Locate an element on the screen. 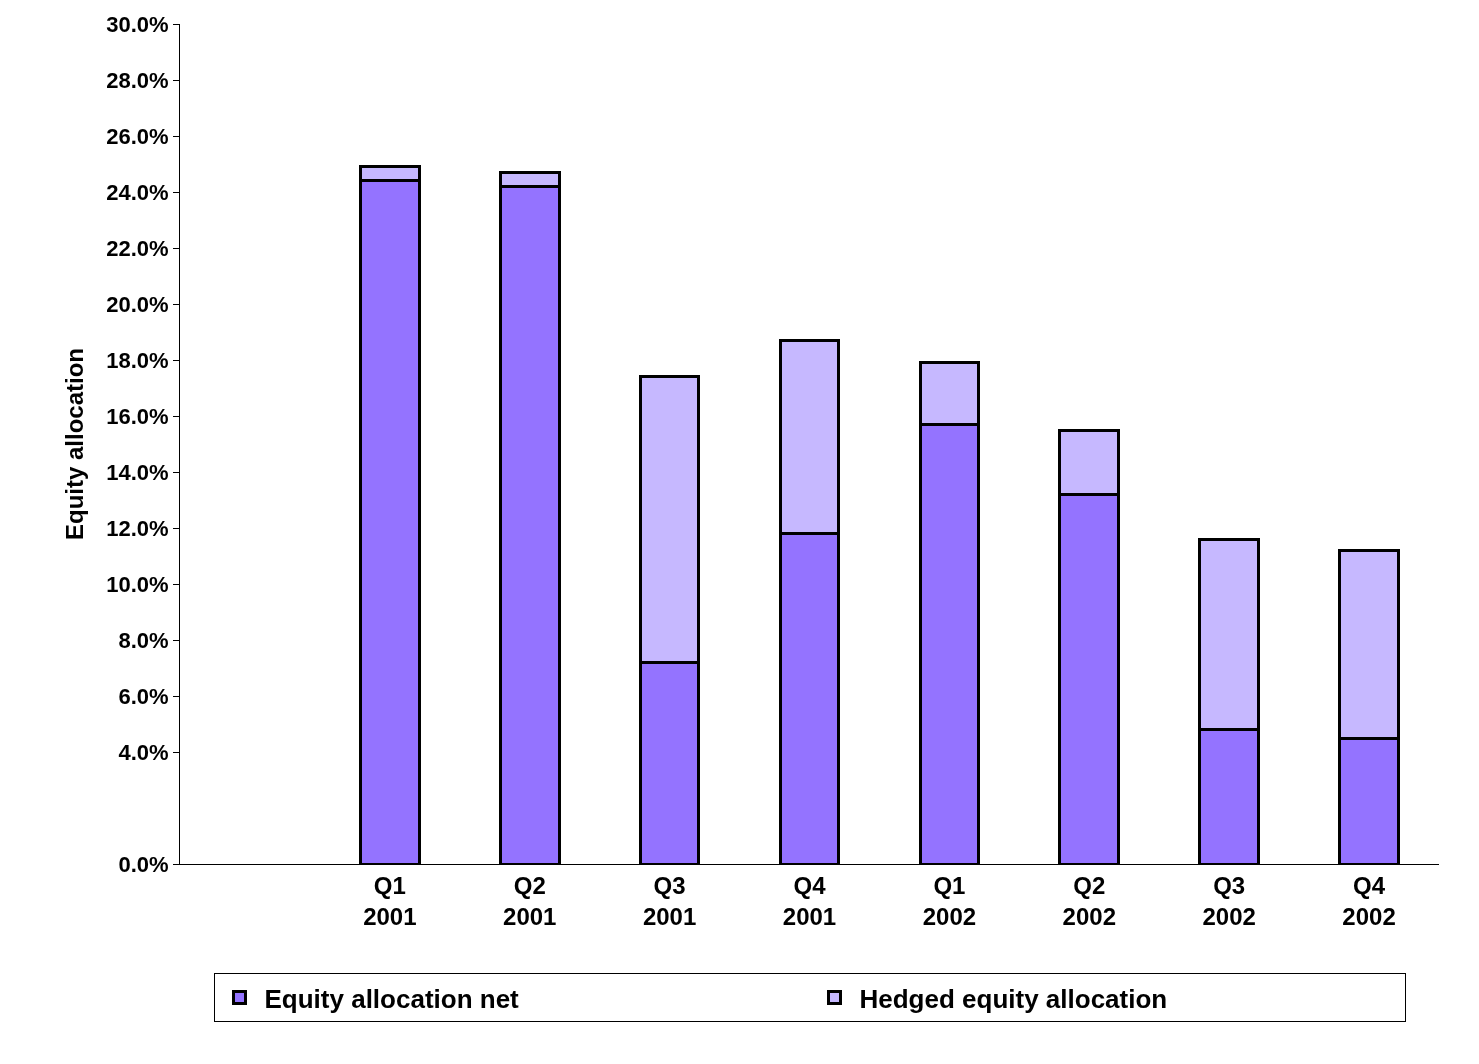 This screenshot has height=1064, width=1479. x-tick-label: Q4 2001 is located at coordinates (809, 900).